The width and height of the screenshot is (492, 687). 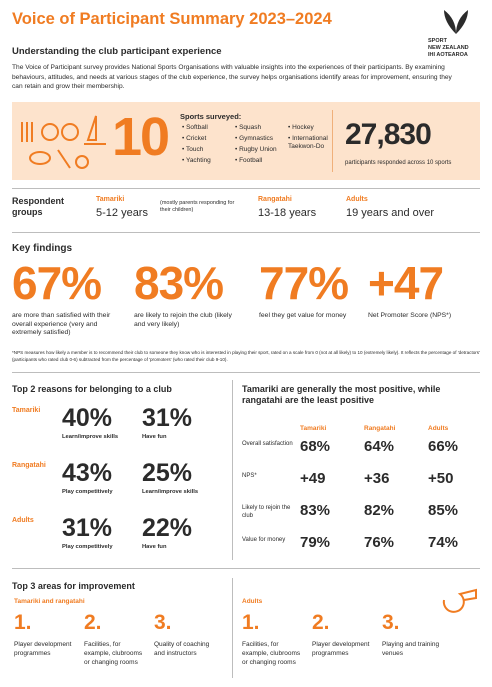 I want to click on participants-caption: participants responded across 10 sports, so click(x=398, y=163).